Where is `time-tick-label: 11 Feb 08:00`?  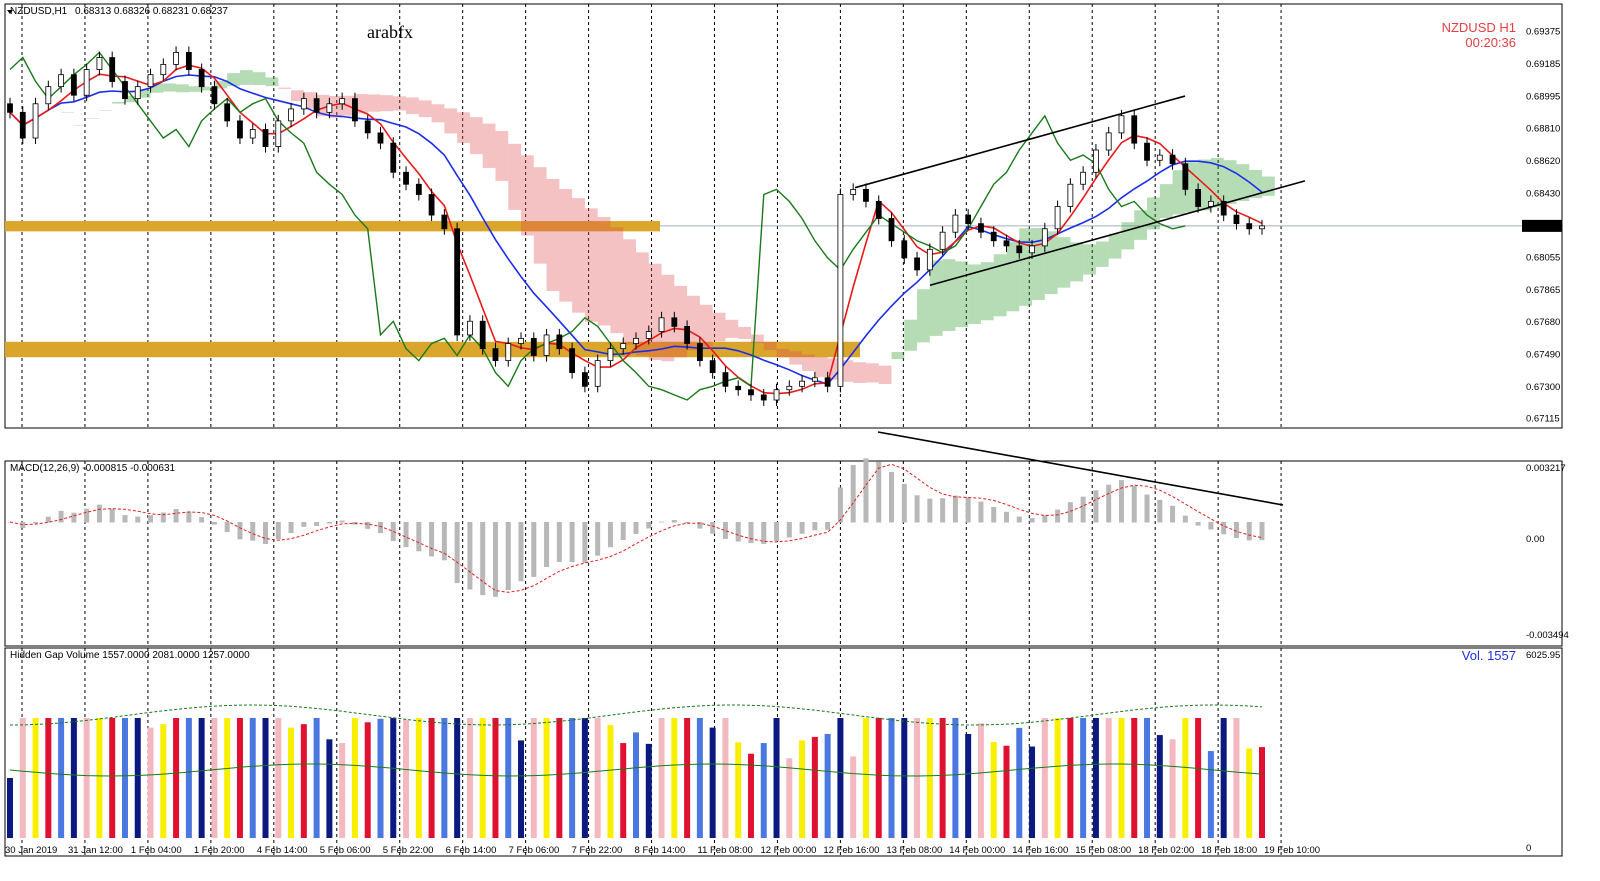 time-tick-label: 11 Feb 08:00 is located at coordinates (724, 850).